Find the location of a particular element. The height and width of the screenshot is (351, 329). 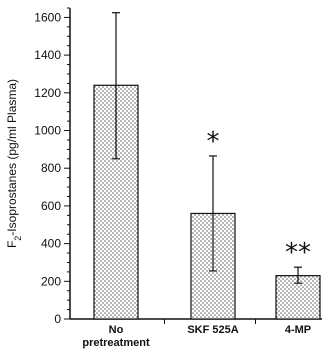

y-tick-label: 1600 is located at coordinates (47, 17).